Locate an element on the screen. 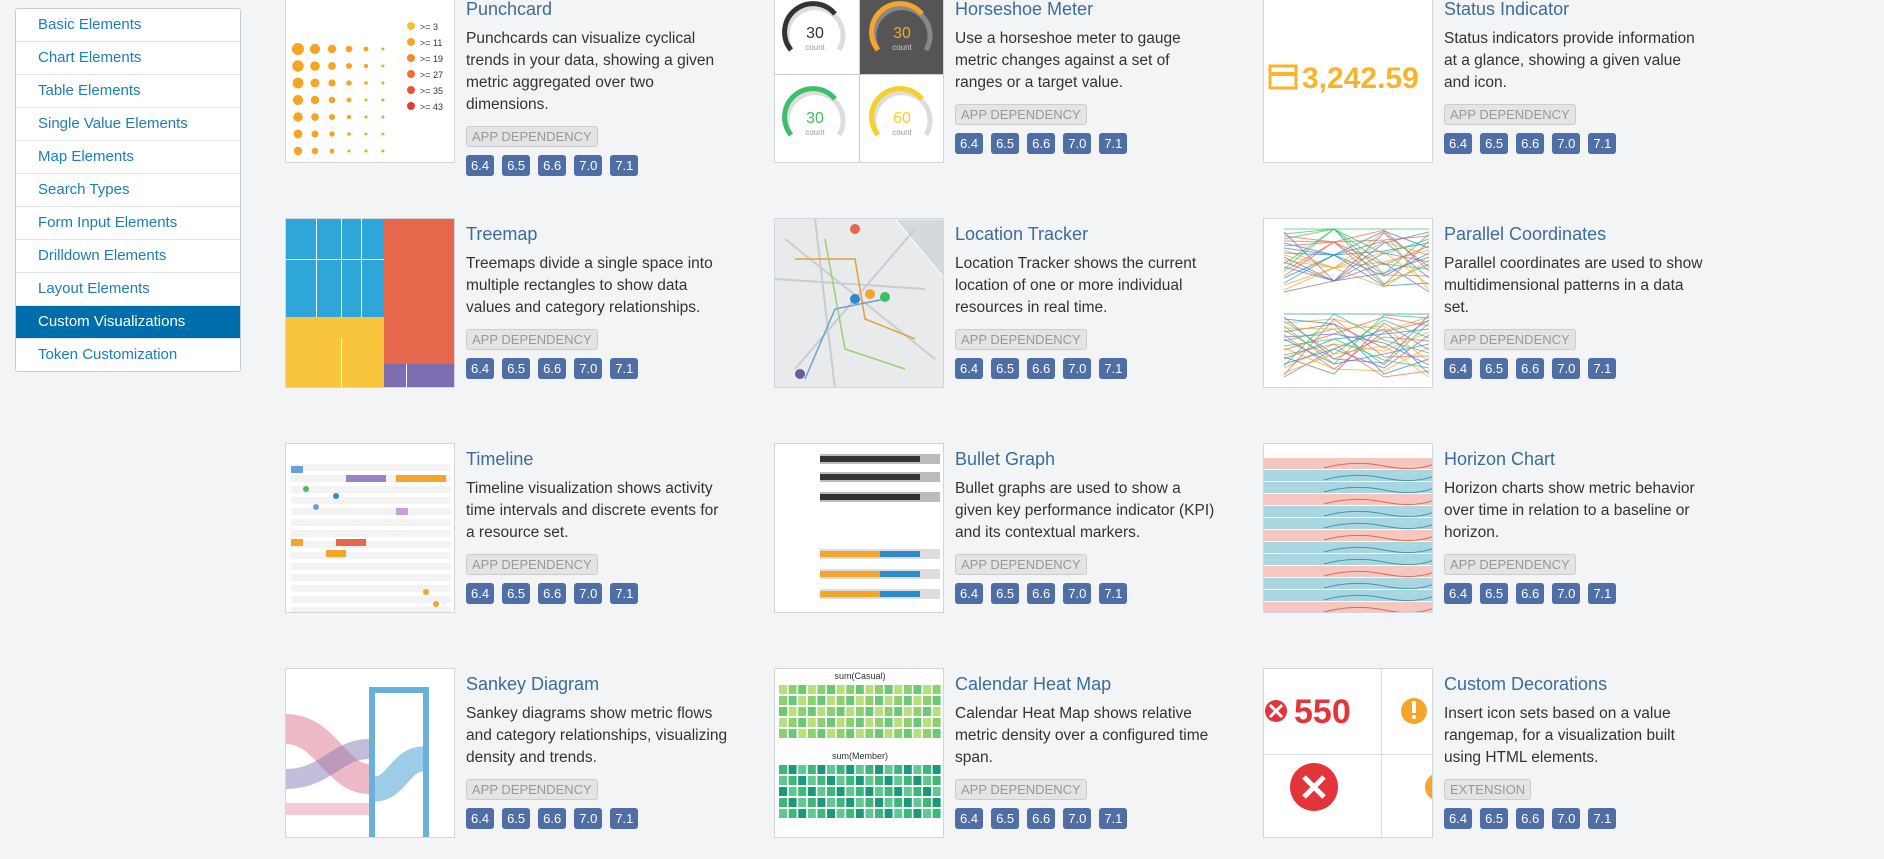 The width and height of the screenshot is (1884, 859). nav-item: Single Value Elements is located at coordinates (128, 124).